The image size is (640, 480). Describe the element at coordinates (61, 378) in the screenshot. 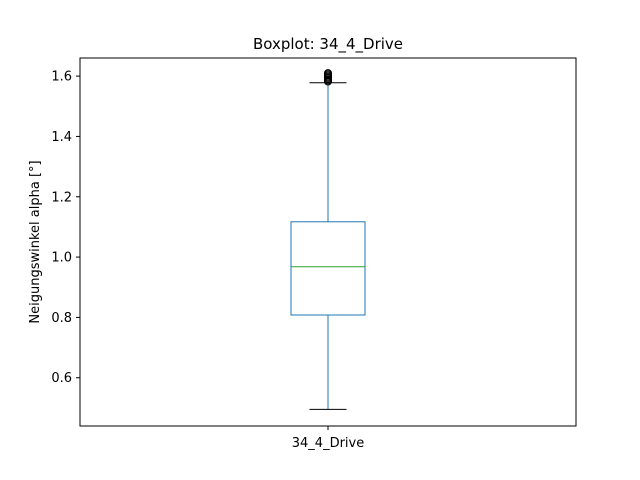

I see `y-tick-label: 0.6` at that location.